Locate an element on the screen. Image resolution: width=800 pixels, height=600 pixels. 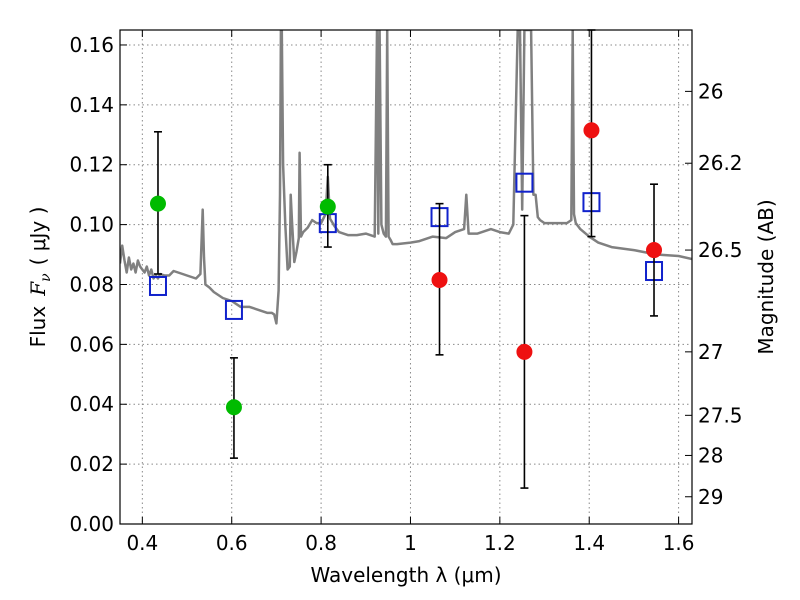
y2-tick-labels: 26 26.2 26.5 27 27.5 28 29 is located at coordinates (720, 293).